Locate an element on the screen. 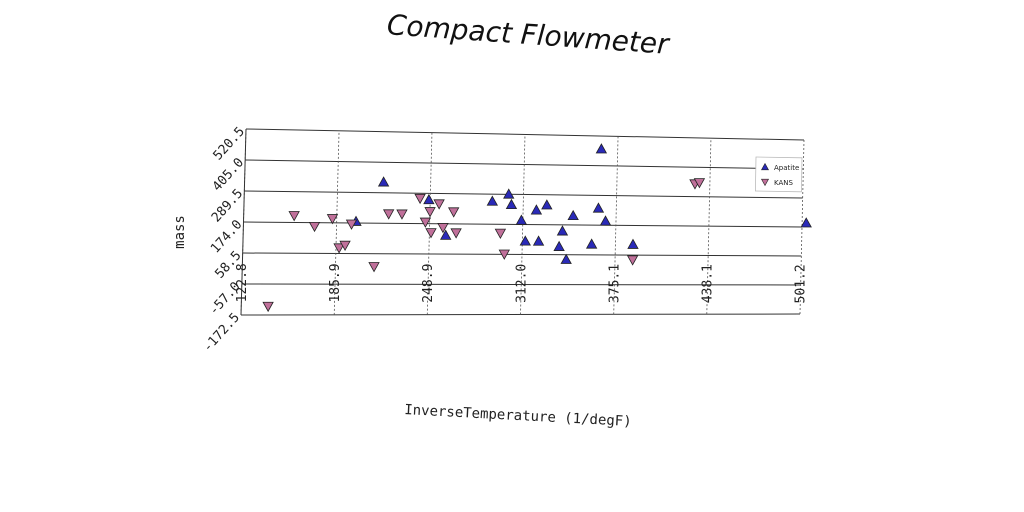 The image size is (1024, 512). legend-box is located at coordinates (778, 174).